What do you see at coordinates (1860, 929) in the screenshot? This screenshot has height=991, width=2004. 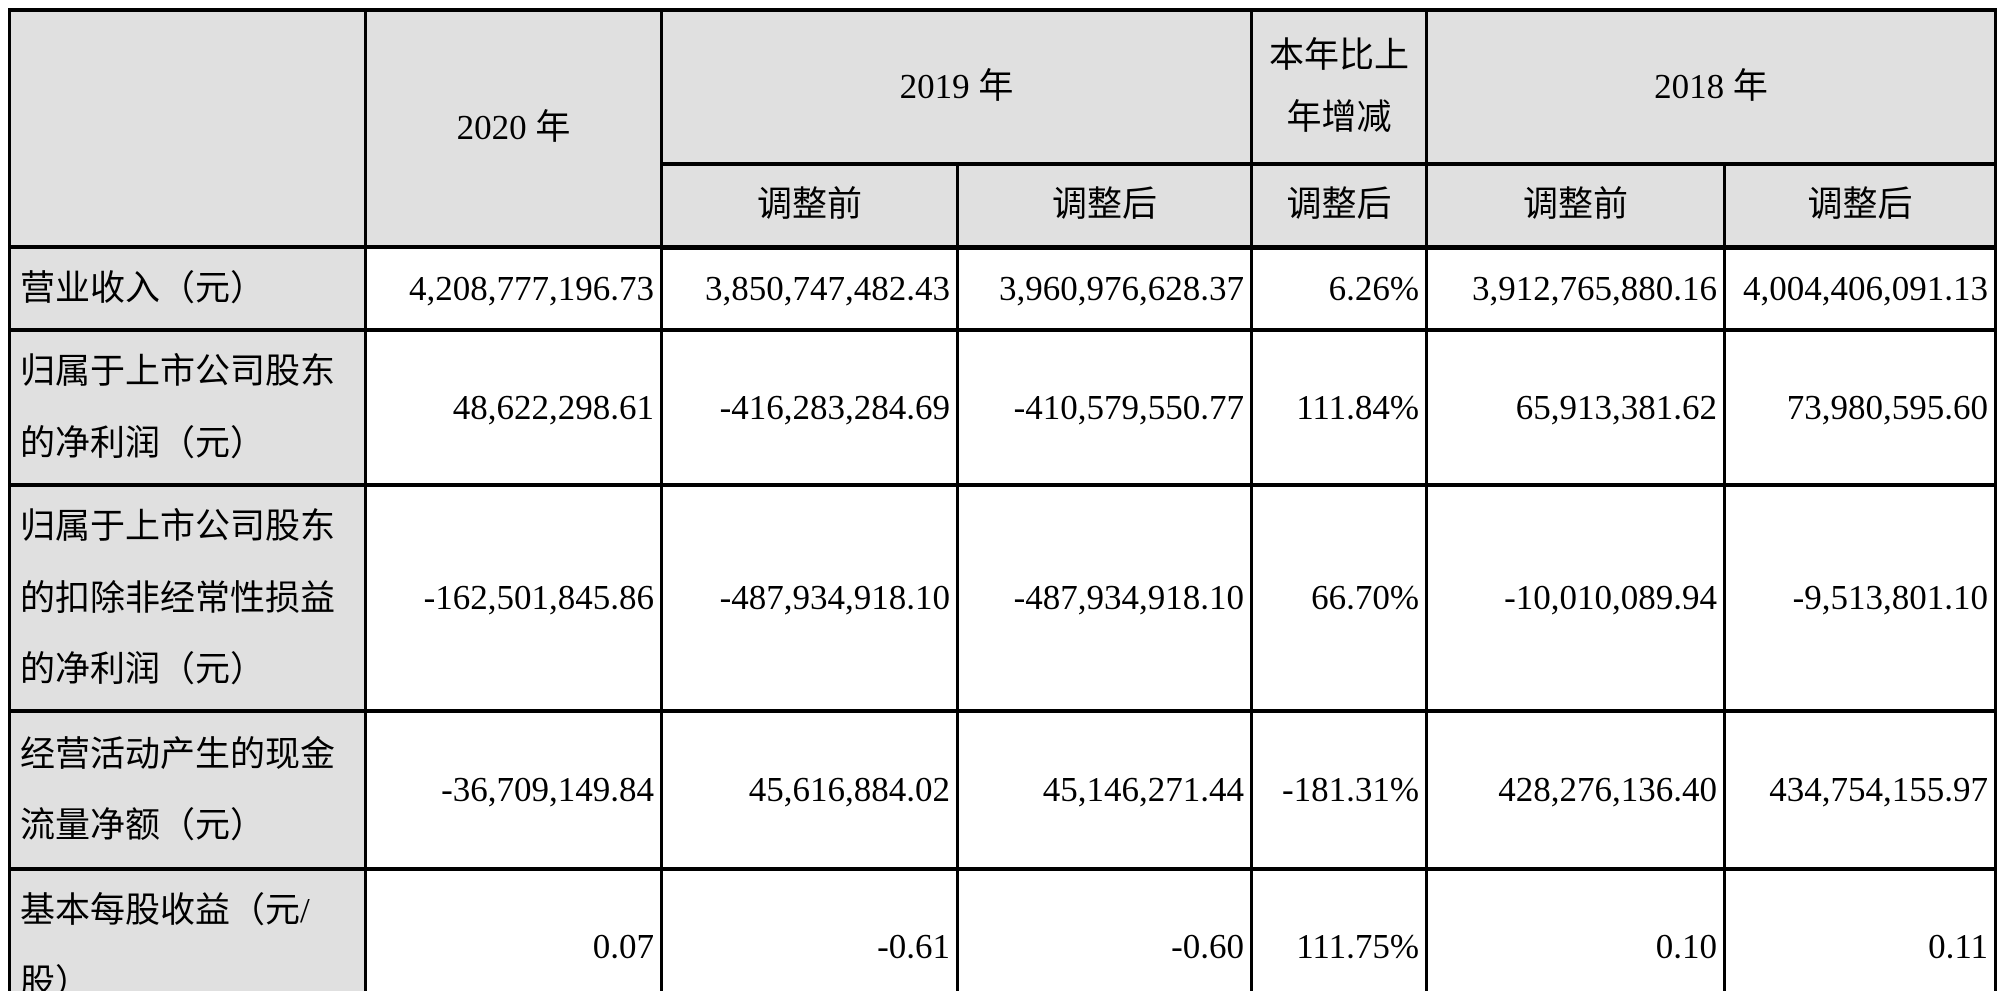 I see `value-cell: 0.11` at bounding box center [1860, 929].